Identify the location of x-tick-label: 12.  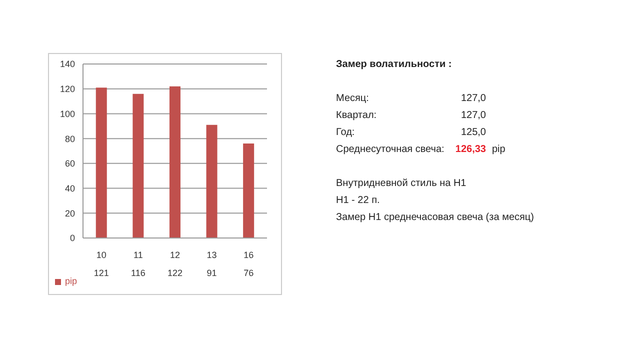
(175, 255).